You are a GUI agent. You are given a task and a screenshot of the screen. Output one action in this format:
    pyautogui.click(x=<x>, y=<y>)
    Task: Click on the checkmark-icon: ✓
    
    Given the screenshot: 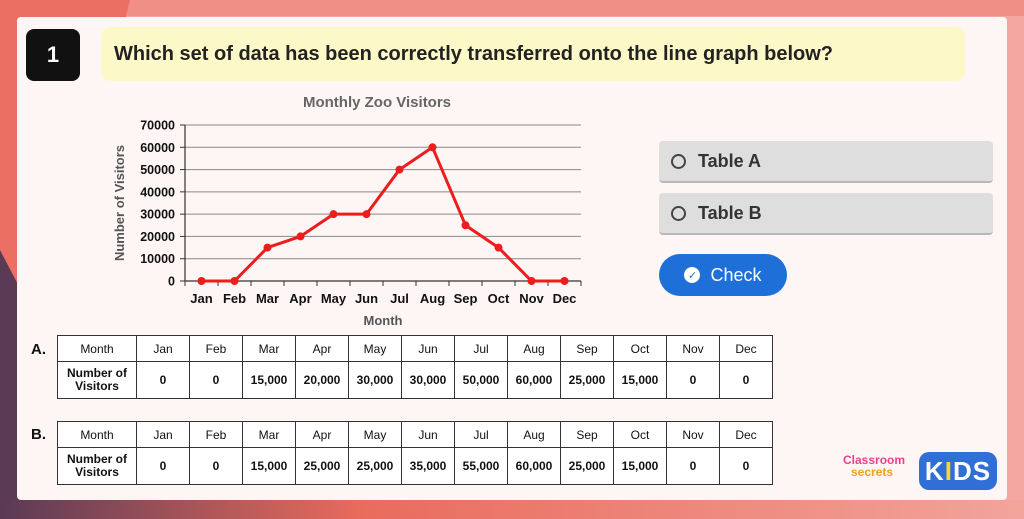 What is the action you would take?
    pyautogui.click(x=692, y=275)
    